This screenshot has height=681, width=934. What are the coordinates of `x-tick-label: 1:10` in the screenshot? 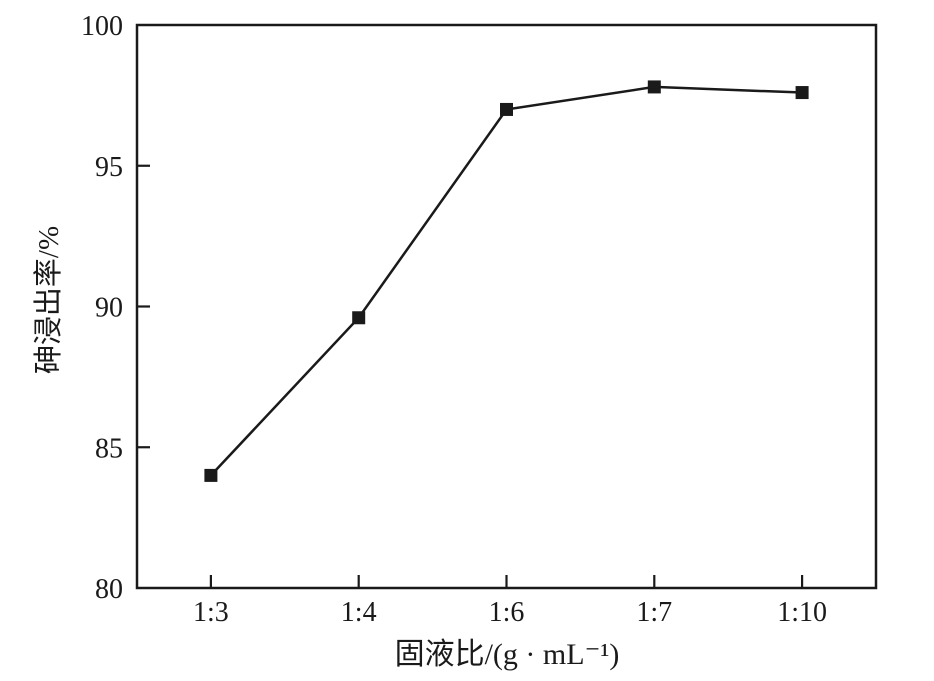 It's located at (802, 612).